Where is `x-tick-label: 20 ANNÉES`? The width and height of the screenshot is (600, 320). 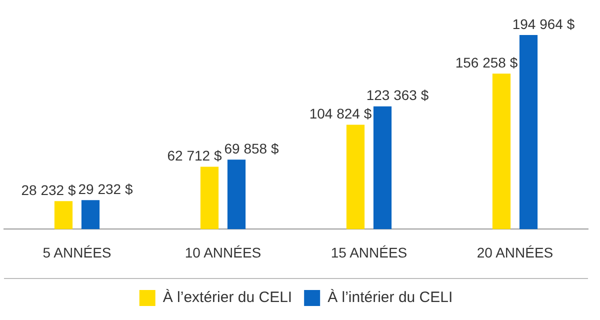 x-tick-label: 20 ANNÉES is located at coordinates (515, 252).